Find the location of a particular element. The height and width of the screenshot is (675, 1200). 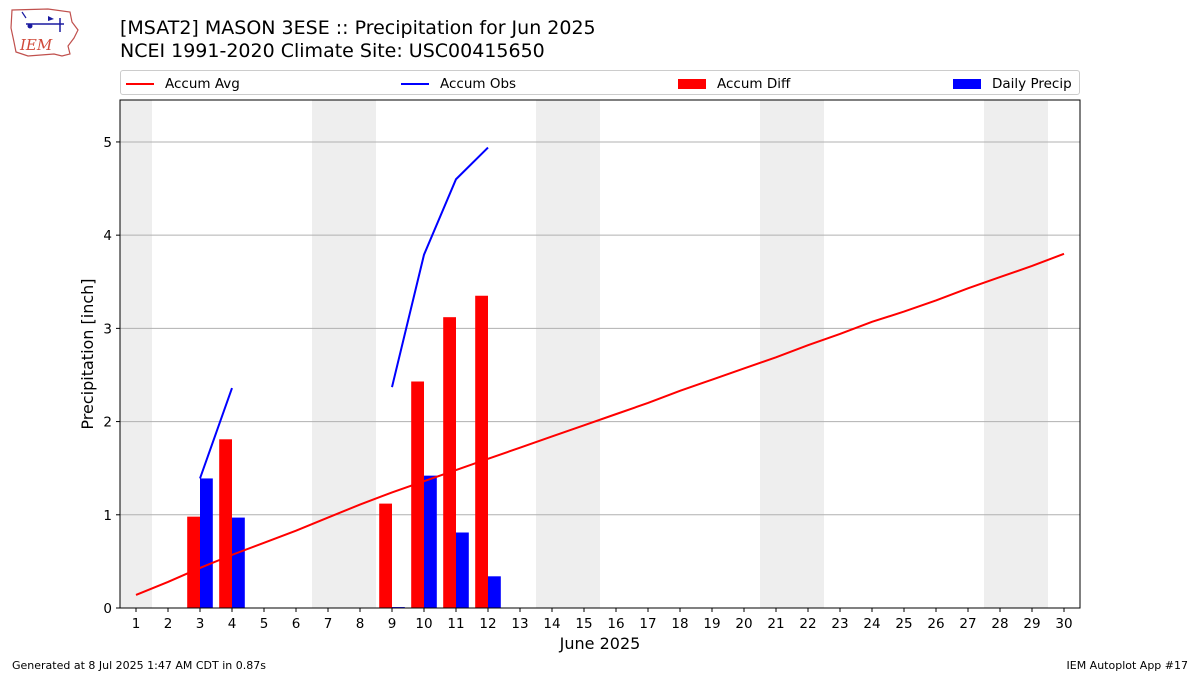

x-tick-label: 13 is located at coordinates (519, 624).